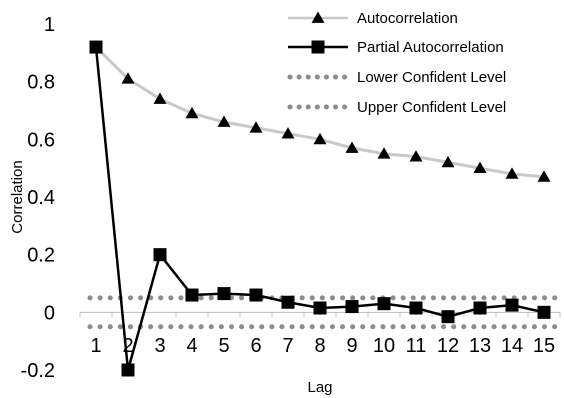  Describe the element at coordinates (351, 346) in the screenshot. I see `x-tick-label: 9` at that location.